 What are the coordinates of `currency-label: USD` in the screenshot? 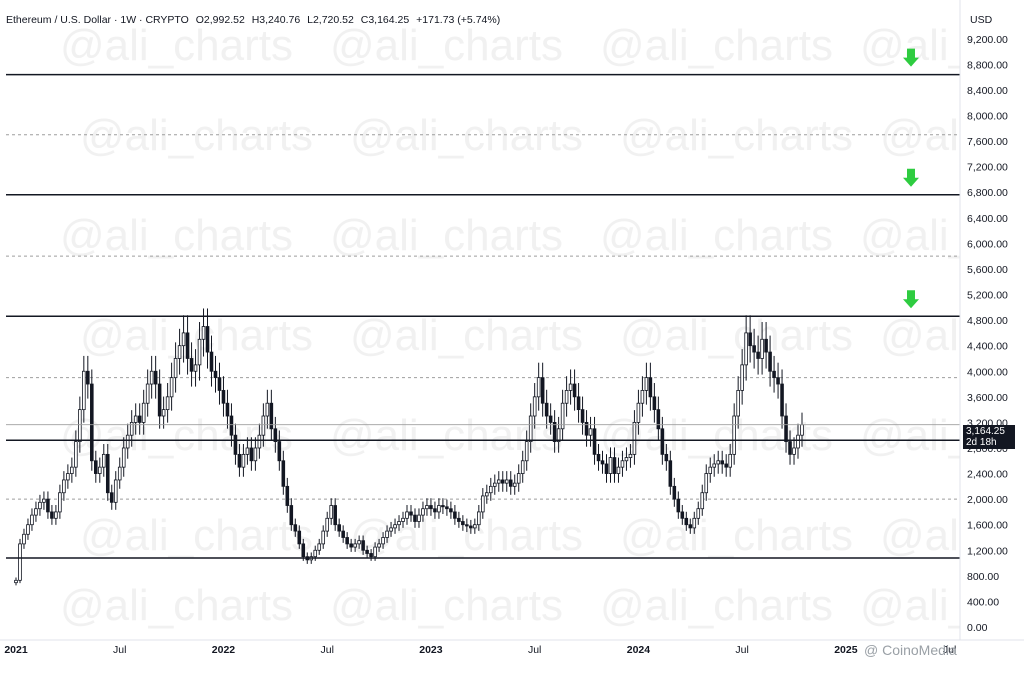 It's located at (981, 20).